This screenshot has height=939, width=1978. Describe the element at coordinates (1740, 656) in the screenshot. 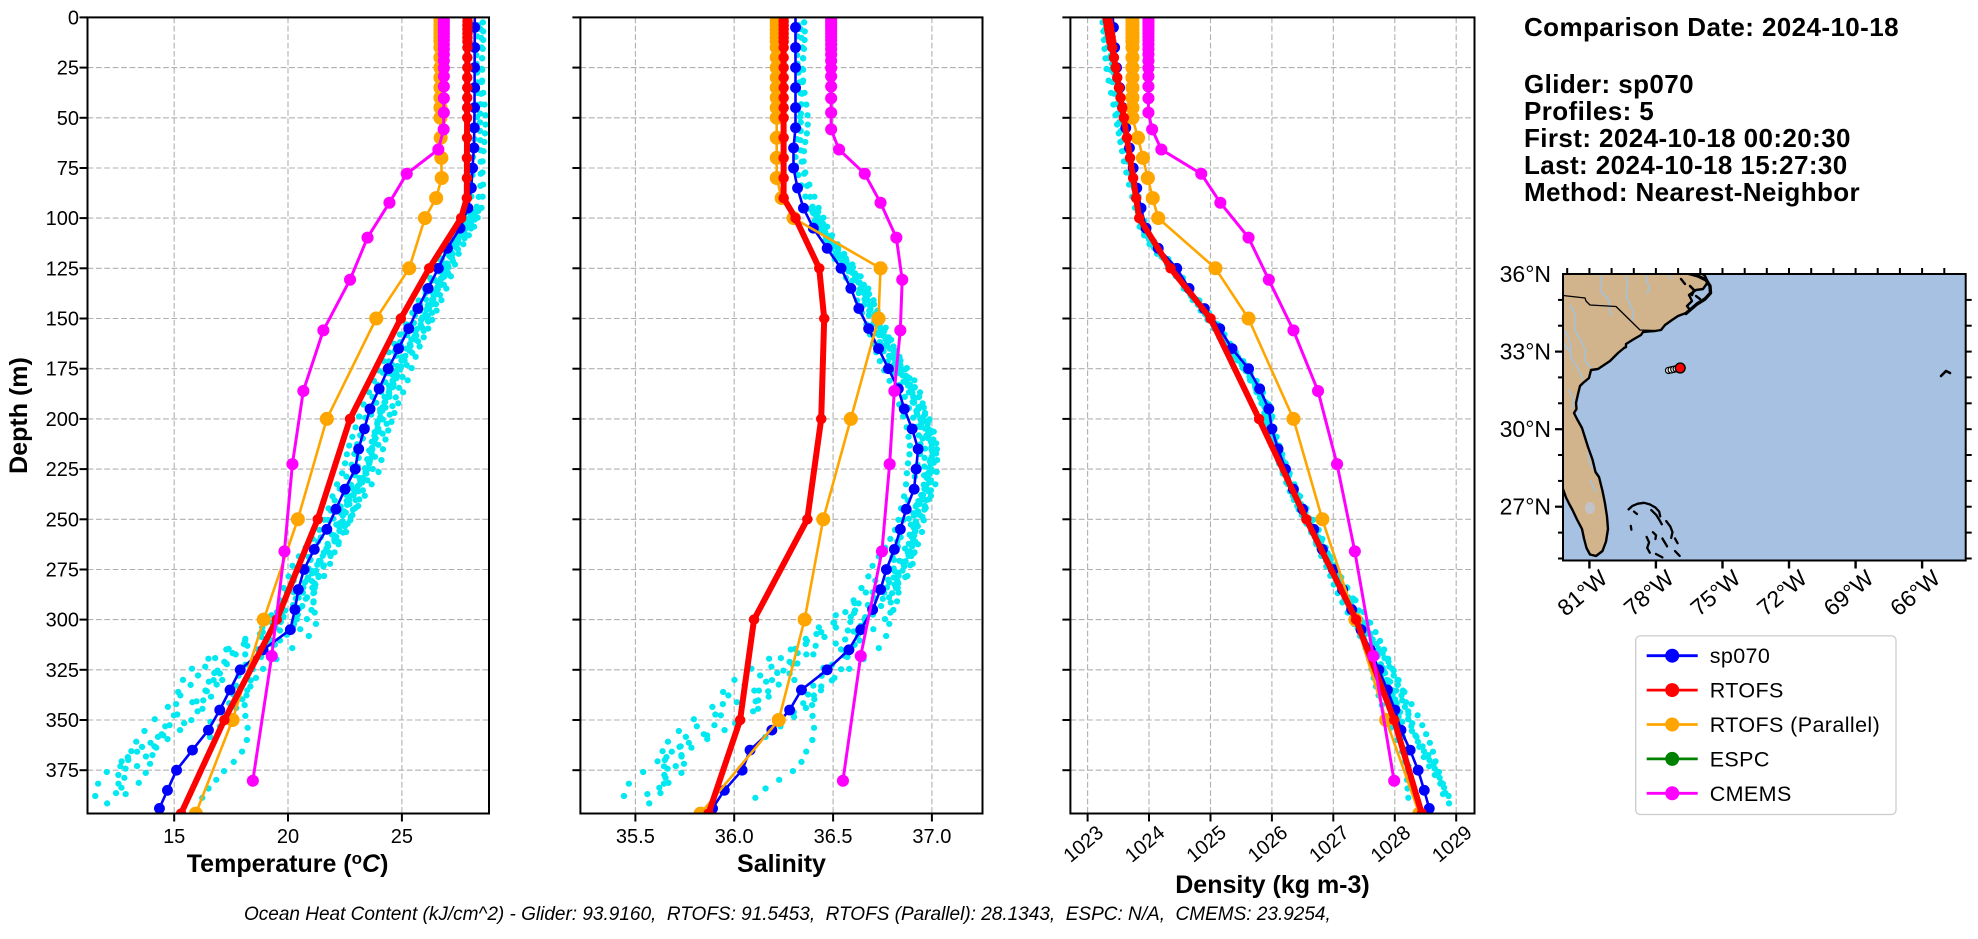

I see `svg-text: sp070` at that location.